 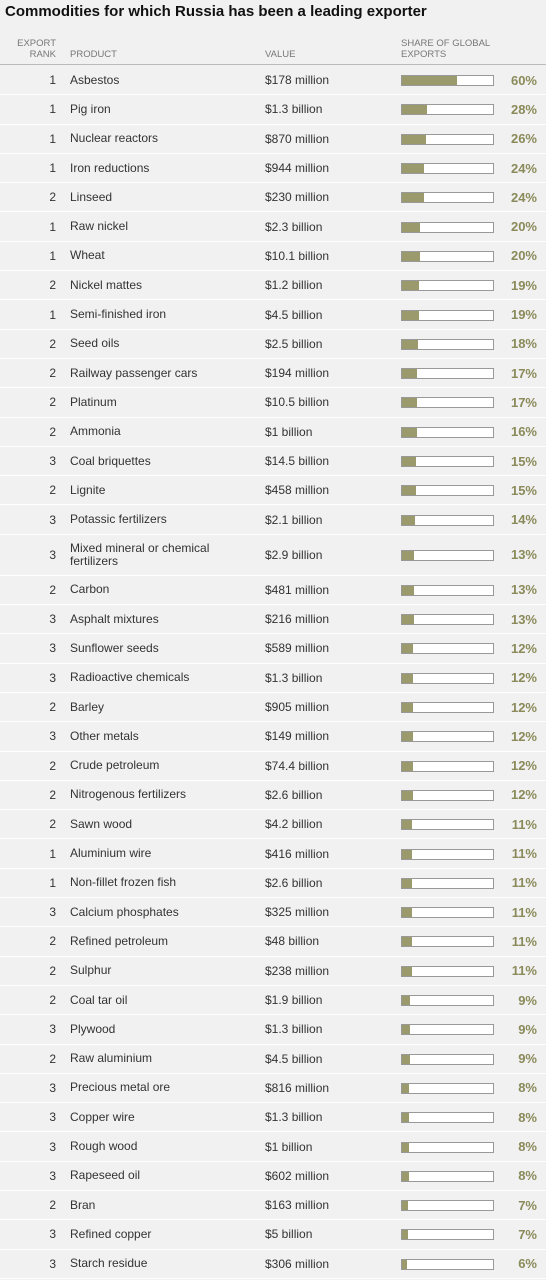 I want to click on table-row: 3 Rapeseed oil $602 million 8%, so click(x=273, y=1176).